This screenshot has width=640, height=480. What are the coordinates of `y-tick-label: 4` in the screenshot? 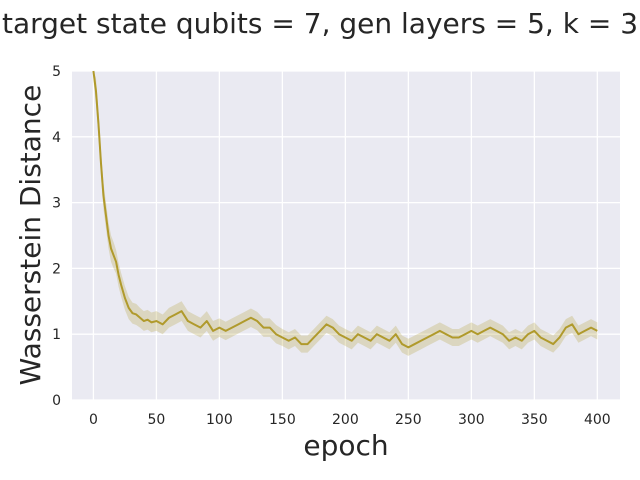 It's located at (56, 138).